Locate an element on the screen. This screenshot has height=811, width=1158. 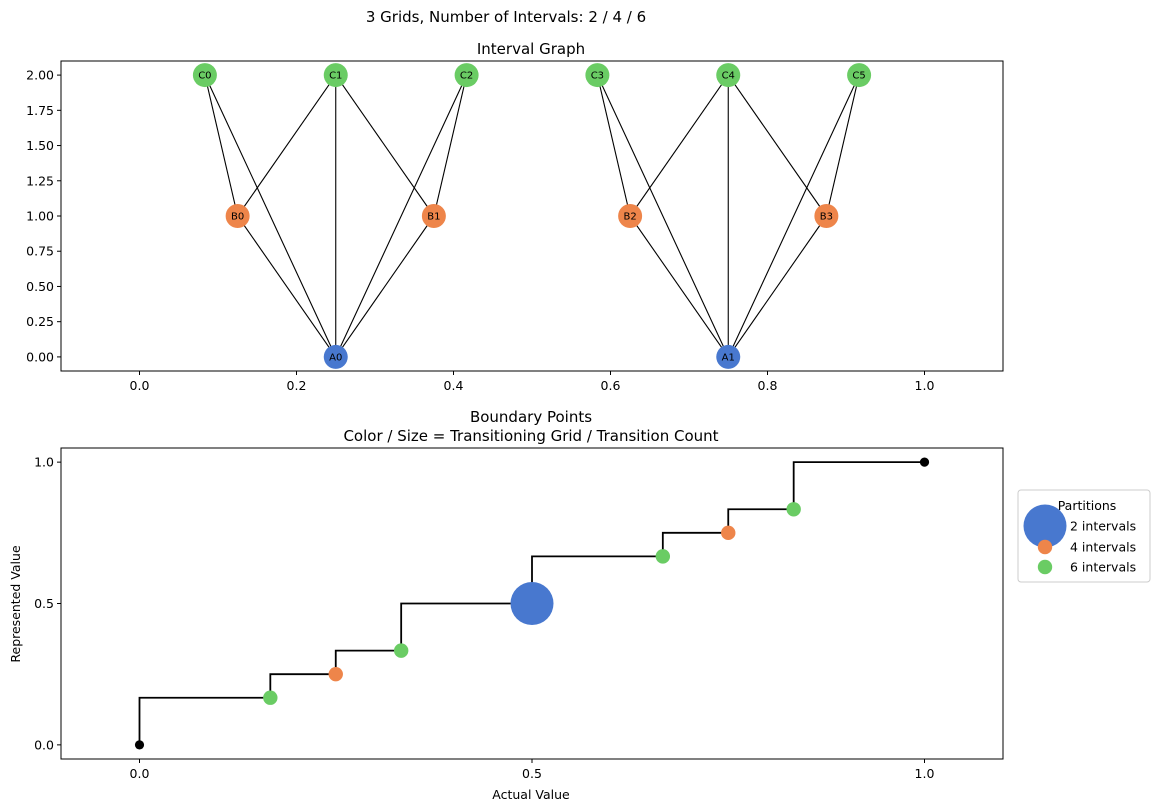
graph-node-C5 is located at coordinates (859, 75).